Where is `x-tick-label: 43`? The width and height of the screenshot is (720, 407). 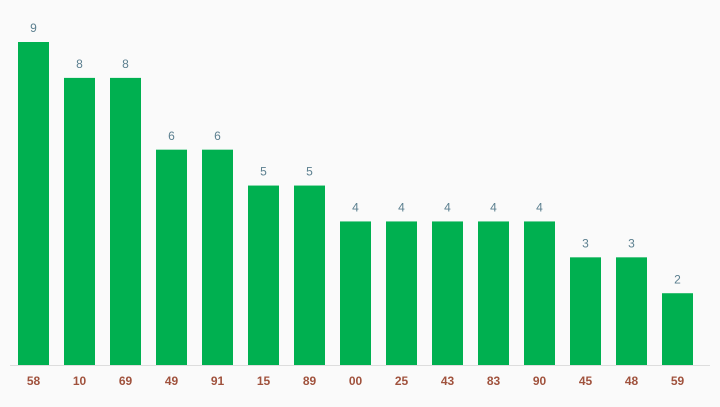 x-tick-label: 43 is located at coordinates (448, 381).